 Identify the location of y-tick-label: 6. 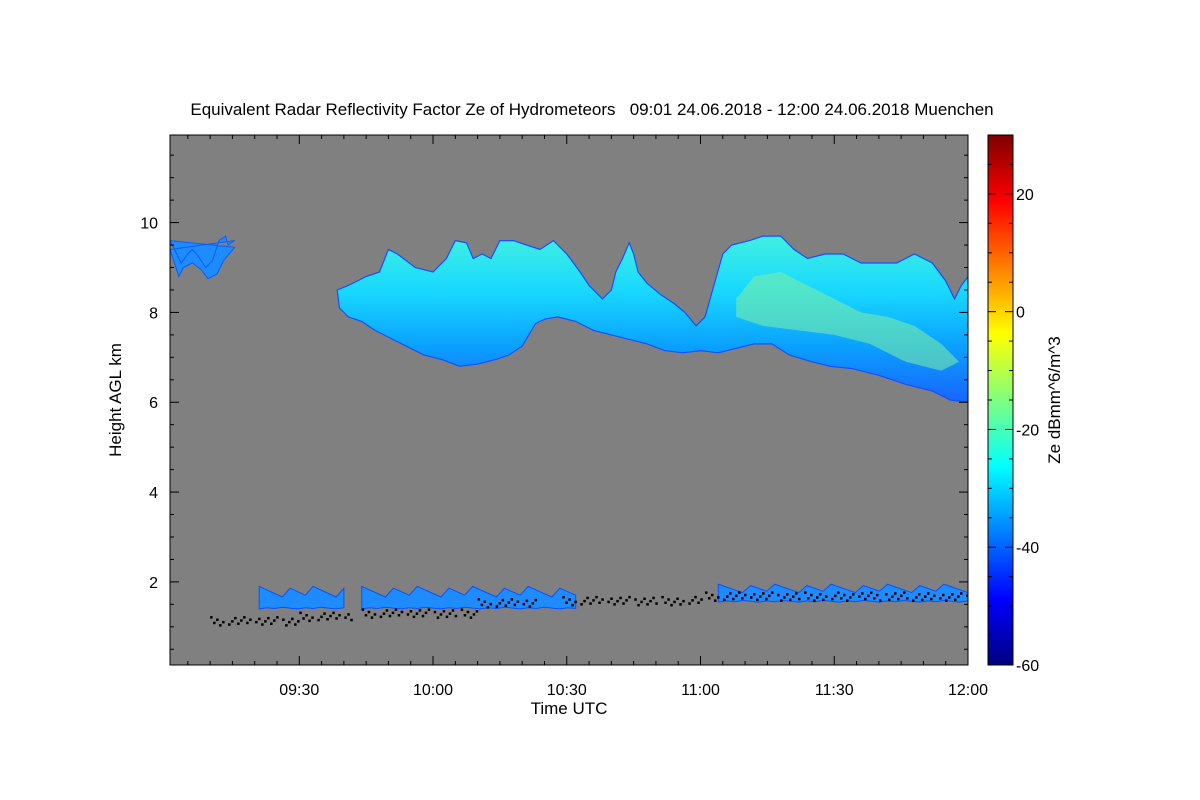
(153, 403).